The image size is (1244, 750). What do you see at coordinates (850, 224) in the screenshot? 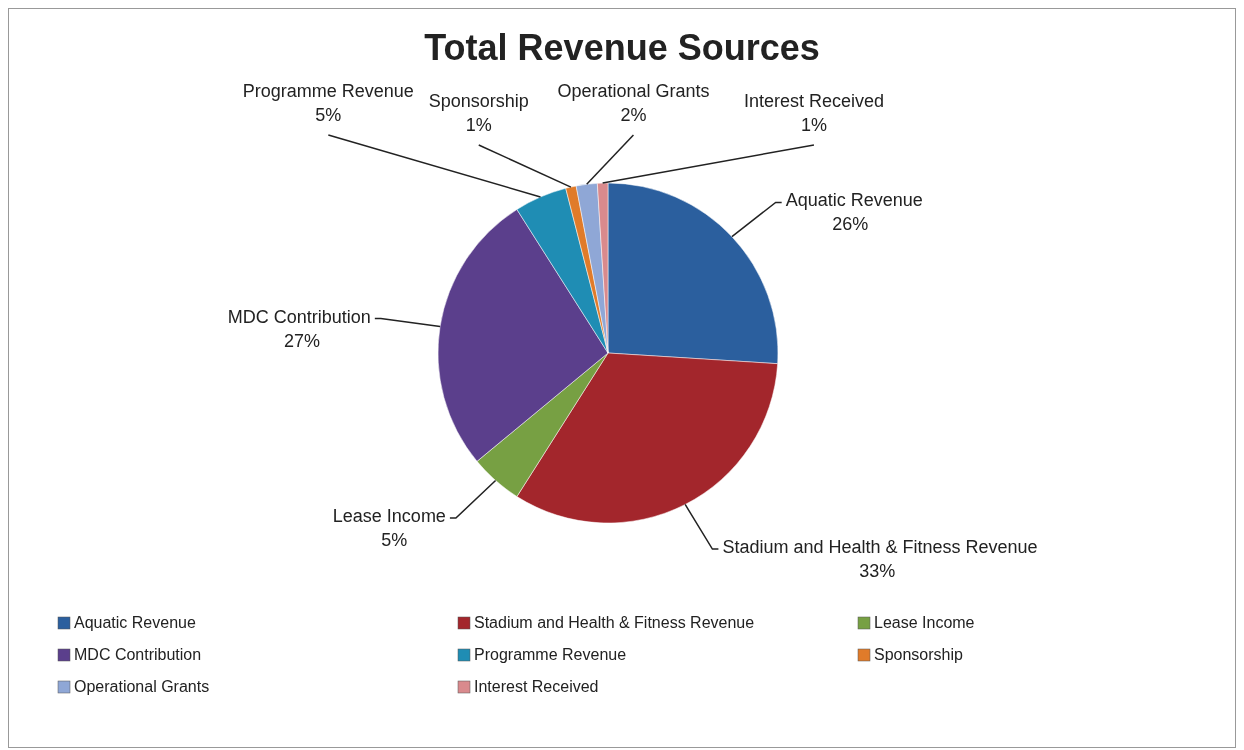
I see `data-label: 26%` at bounding box center [850, 224].